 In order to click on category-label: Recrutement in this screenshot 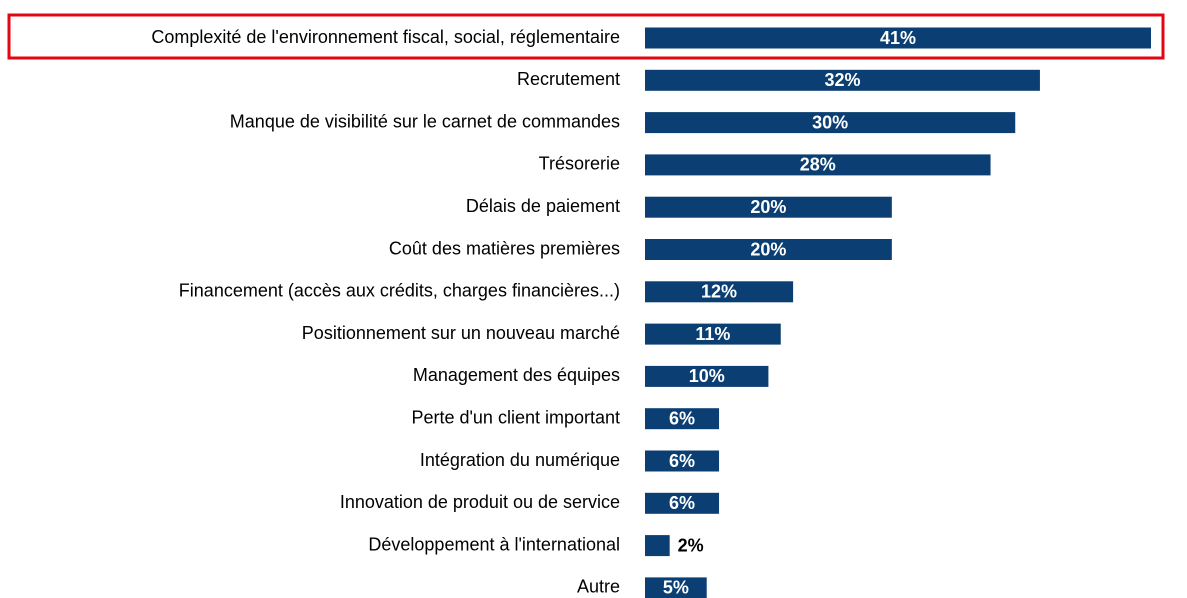, I will do `click(568, 79)`.